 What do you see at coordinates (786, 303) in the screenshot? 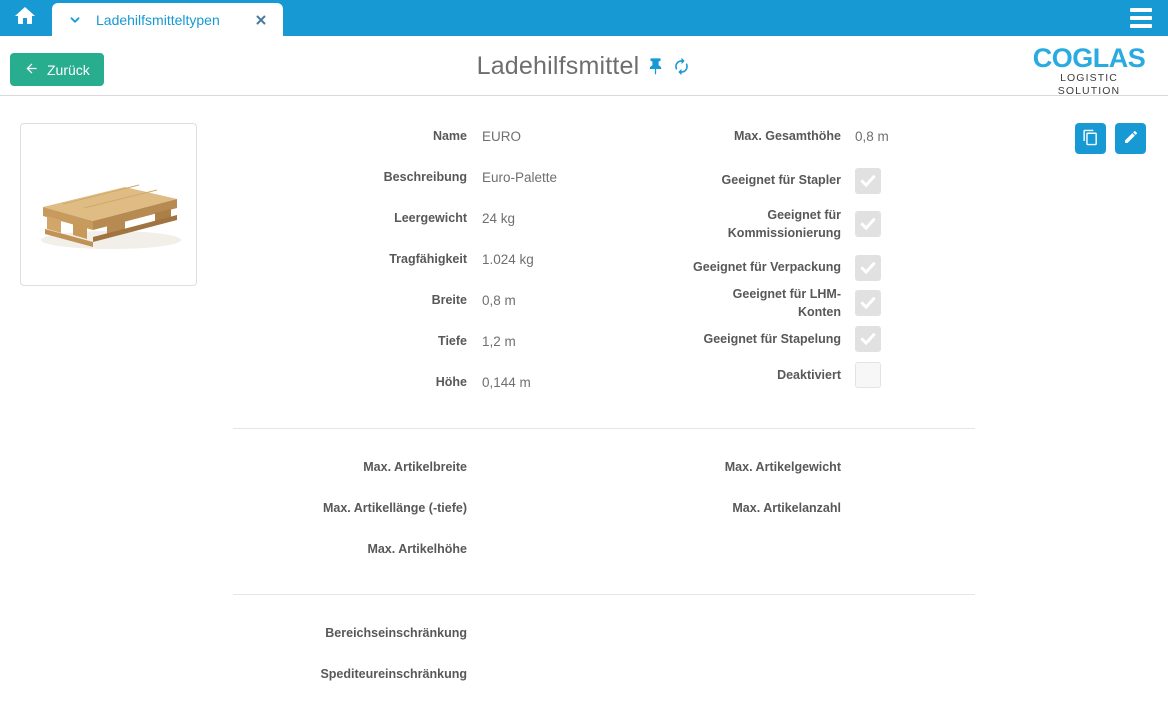
I see `toggle-label: Geeignet für LHM-Konten` at bounding box center [786, 303].